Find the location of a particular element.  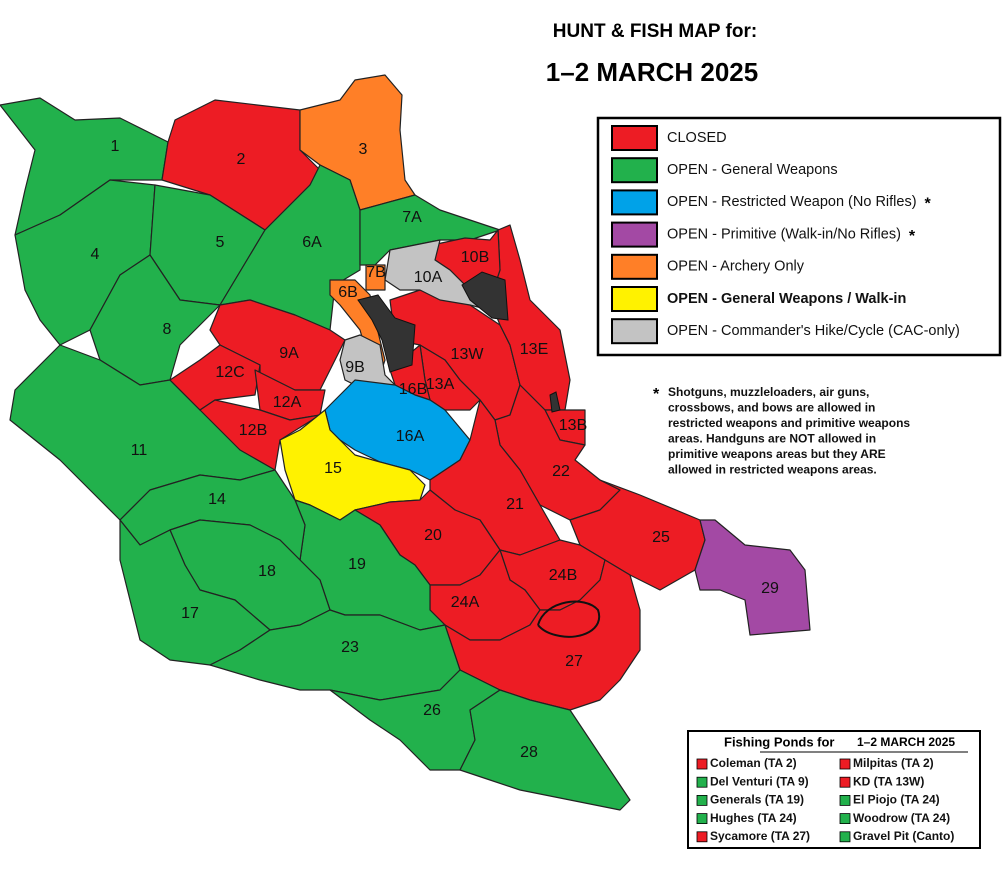

pond-name: KD (TA 13W) is located at coordinates (888, 781).